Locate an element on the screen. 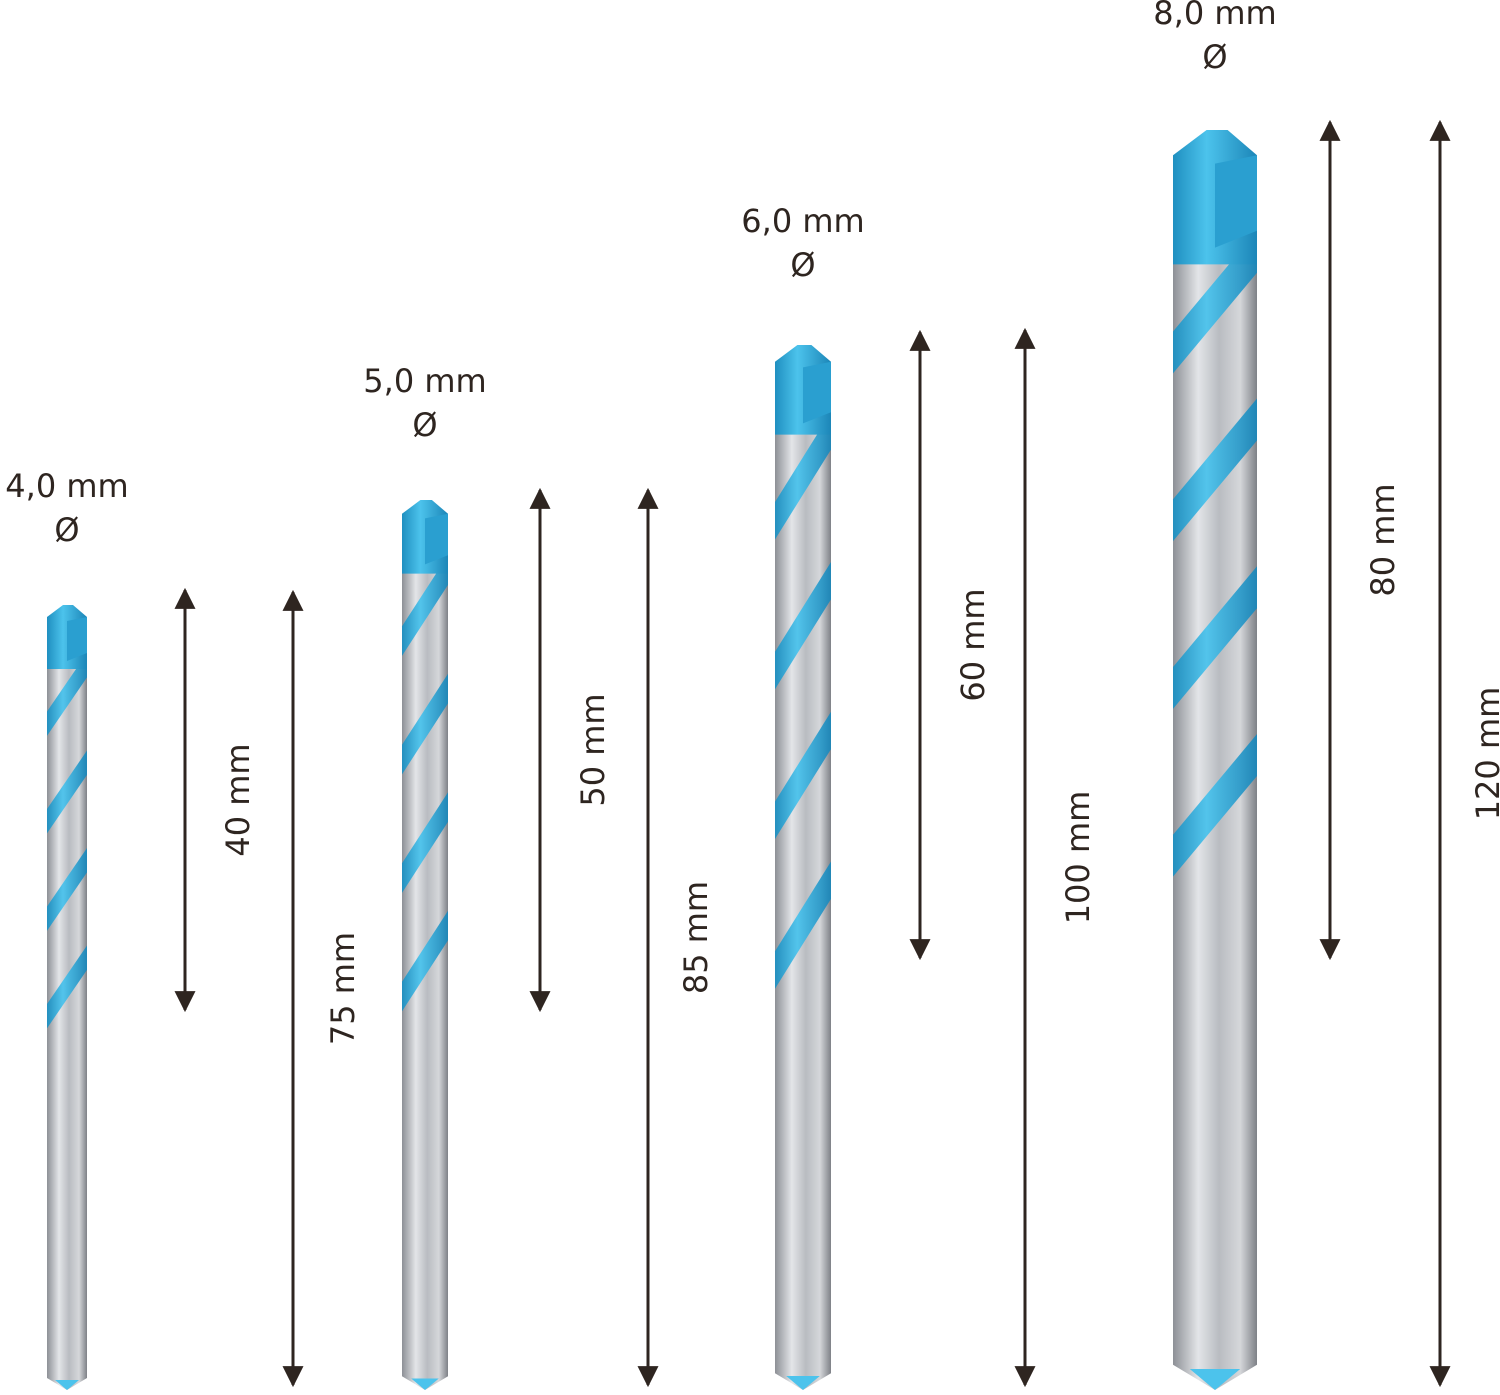  total-length-label: 100 mm is located at coordinates (1078, 858).